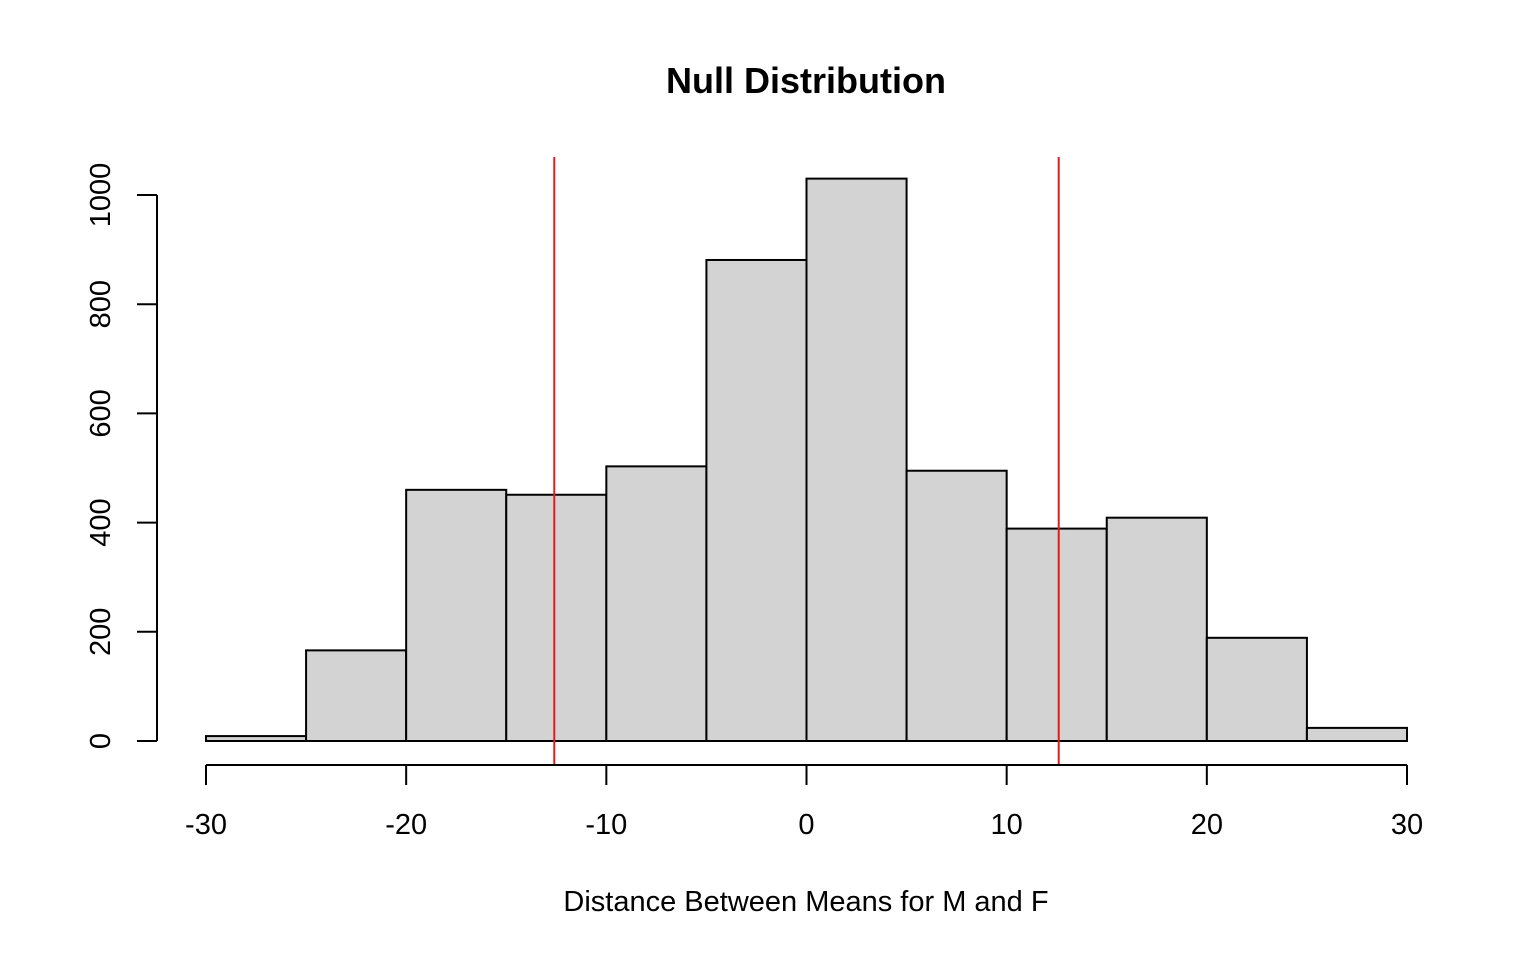 The height and width of the screenshot is (965, 1536). I want to click on x-tick-label: 0, so click(806, 825).